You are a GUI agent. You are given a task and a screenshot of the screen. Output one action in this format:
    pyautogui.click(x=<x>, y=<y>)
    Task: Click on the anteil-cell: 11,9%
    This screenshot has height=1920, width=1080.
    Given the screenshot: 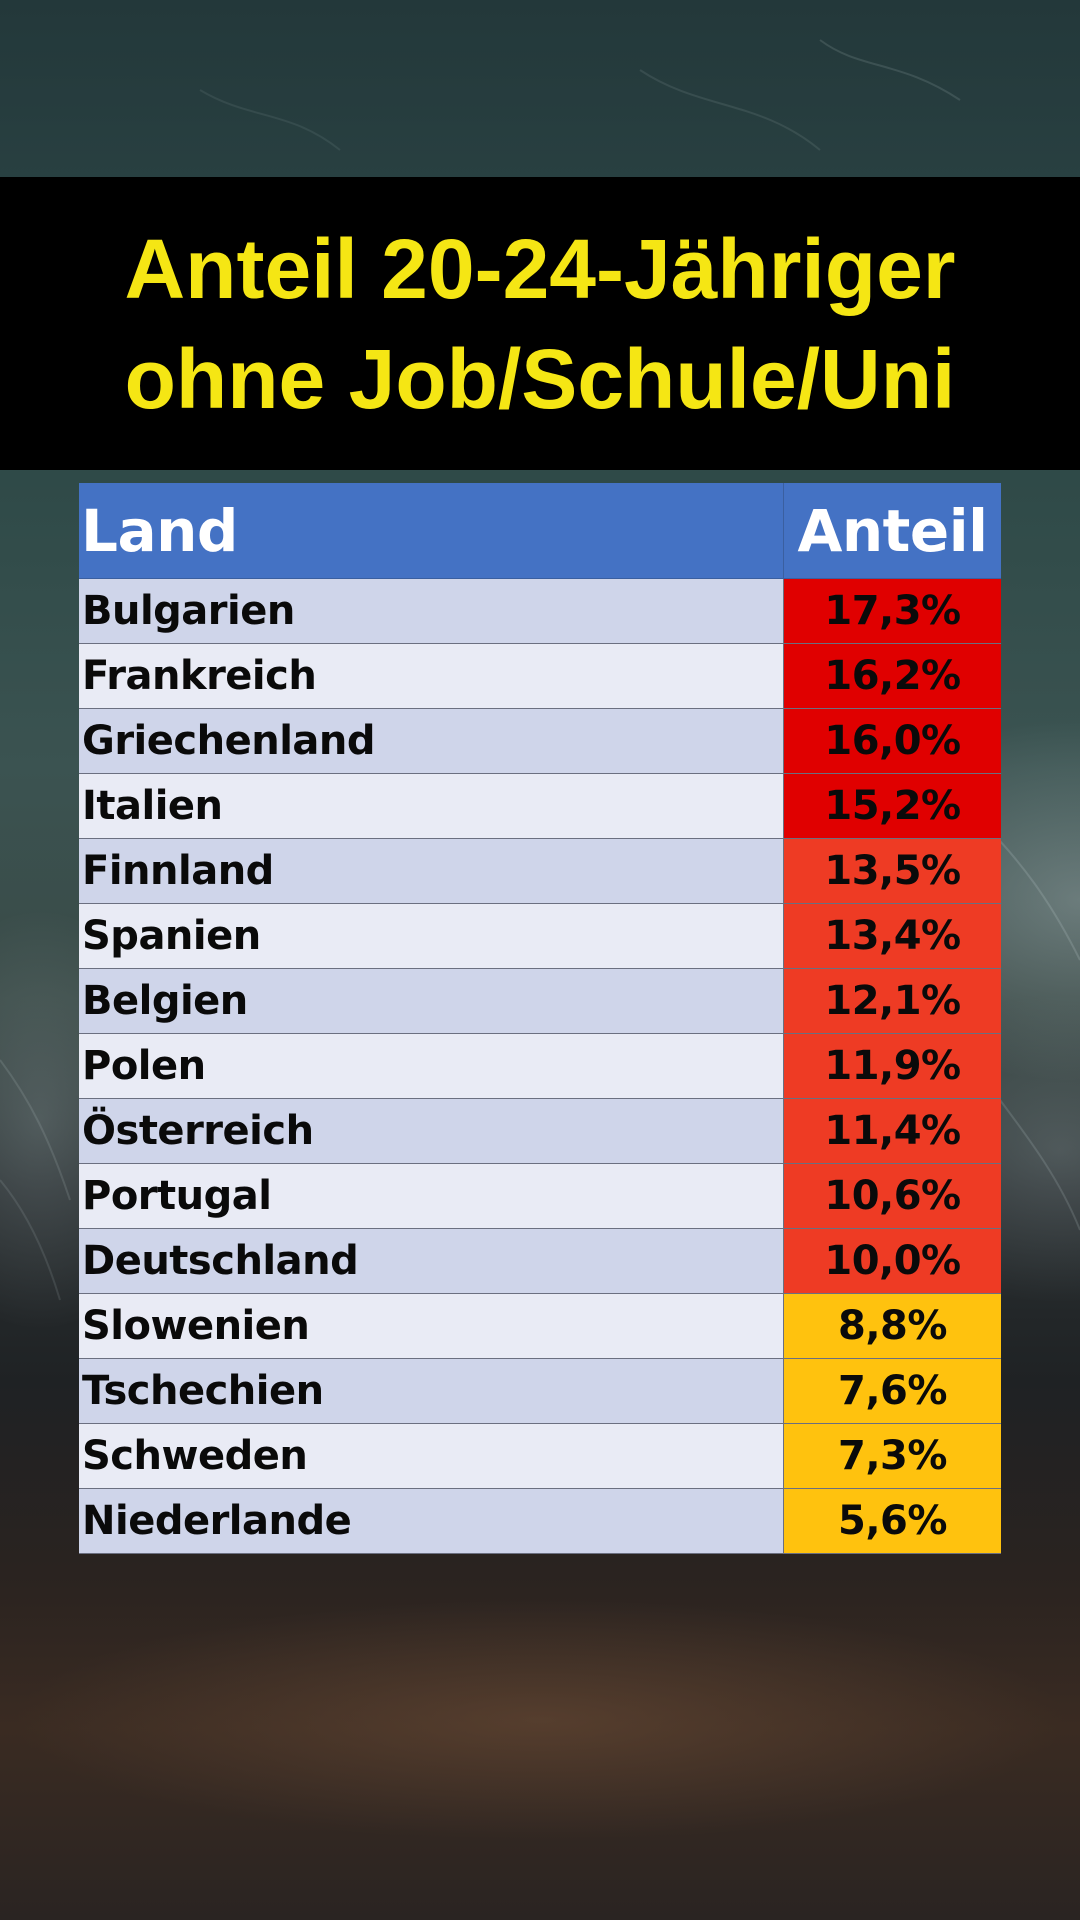 What is the action you would take?
    pyautogui.click(x=892, y=1066)
    